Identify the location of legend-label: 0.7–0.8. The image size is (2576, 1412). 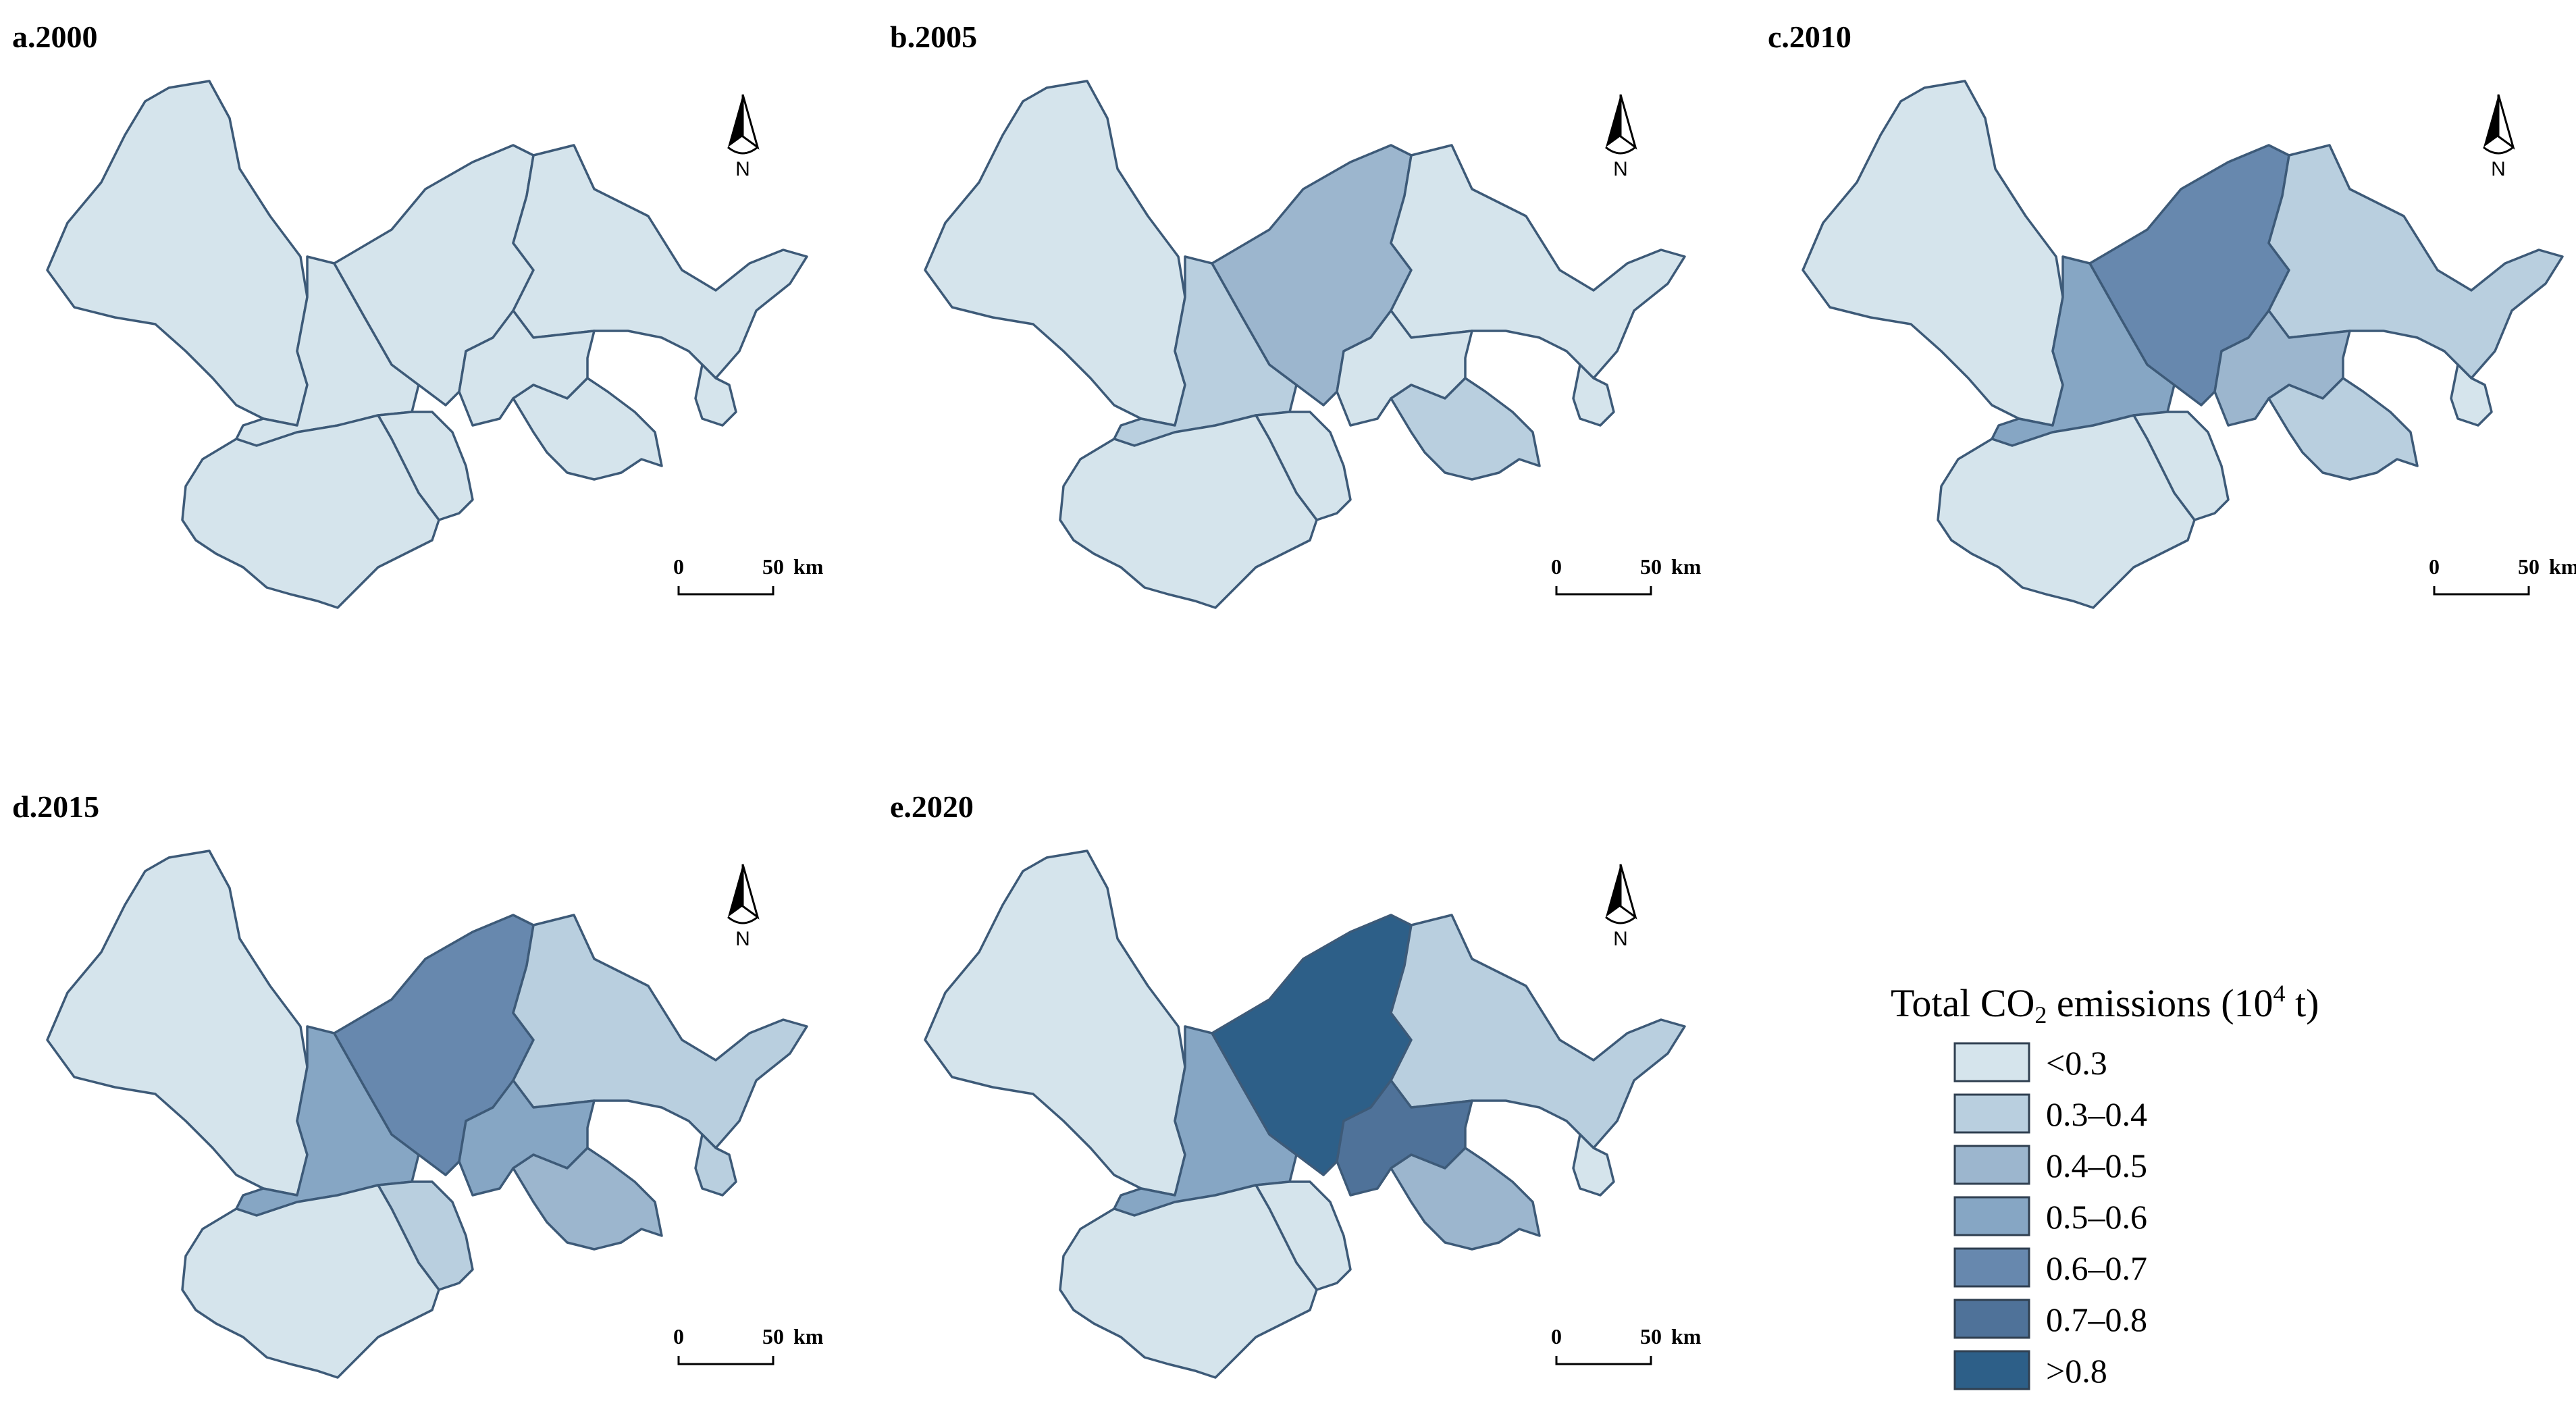
(2096, 1319).